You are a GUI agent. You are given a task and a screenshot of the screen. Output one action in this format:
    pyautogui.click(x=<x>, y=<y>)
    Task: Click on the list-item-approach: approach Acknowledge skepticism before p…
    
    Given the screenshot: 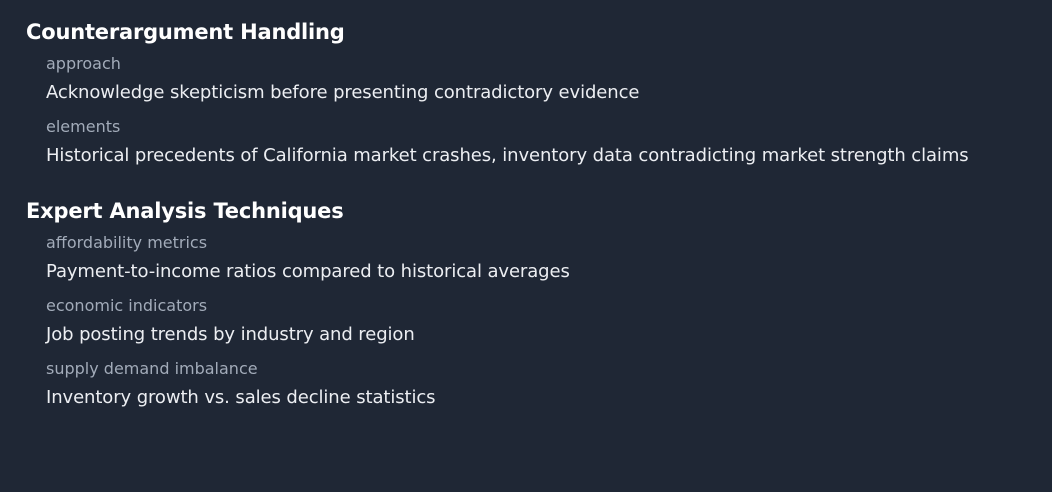 What is the action you would take?
    pyautogui.click(x=536, y=81)
    